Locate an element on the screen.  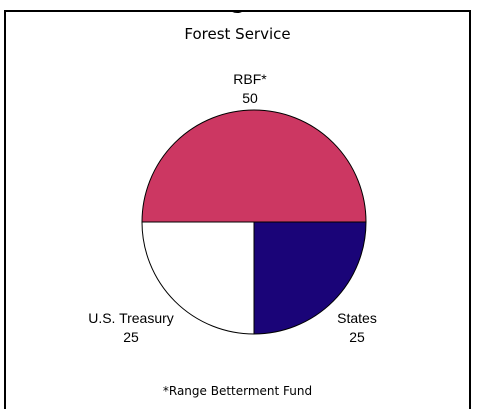
chart-footnote: *Range Betterment Fund is located at coordinates (237, 391).